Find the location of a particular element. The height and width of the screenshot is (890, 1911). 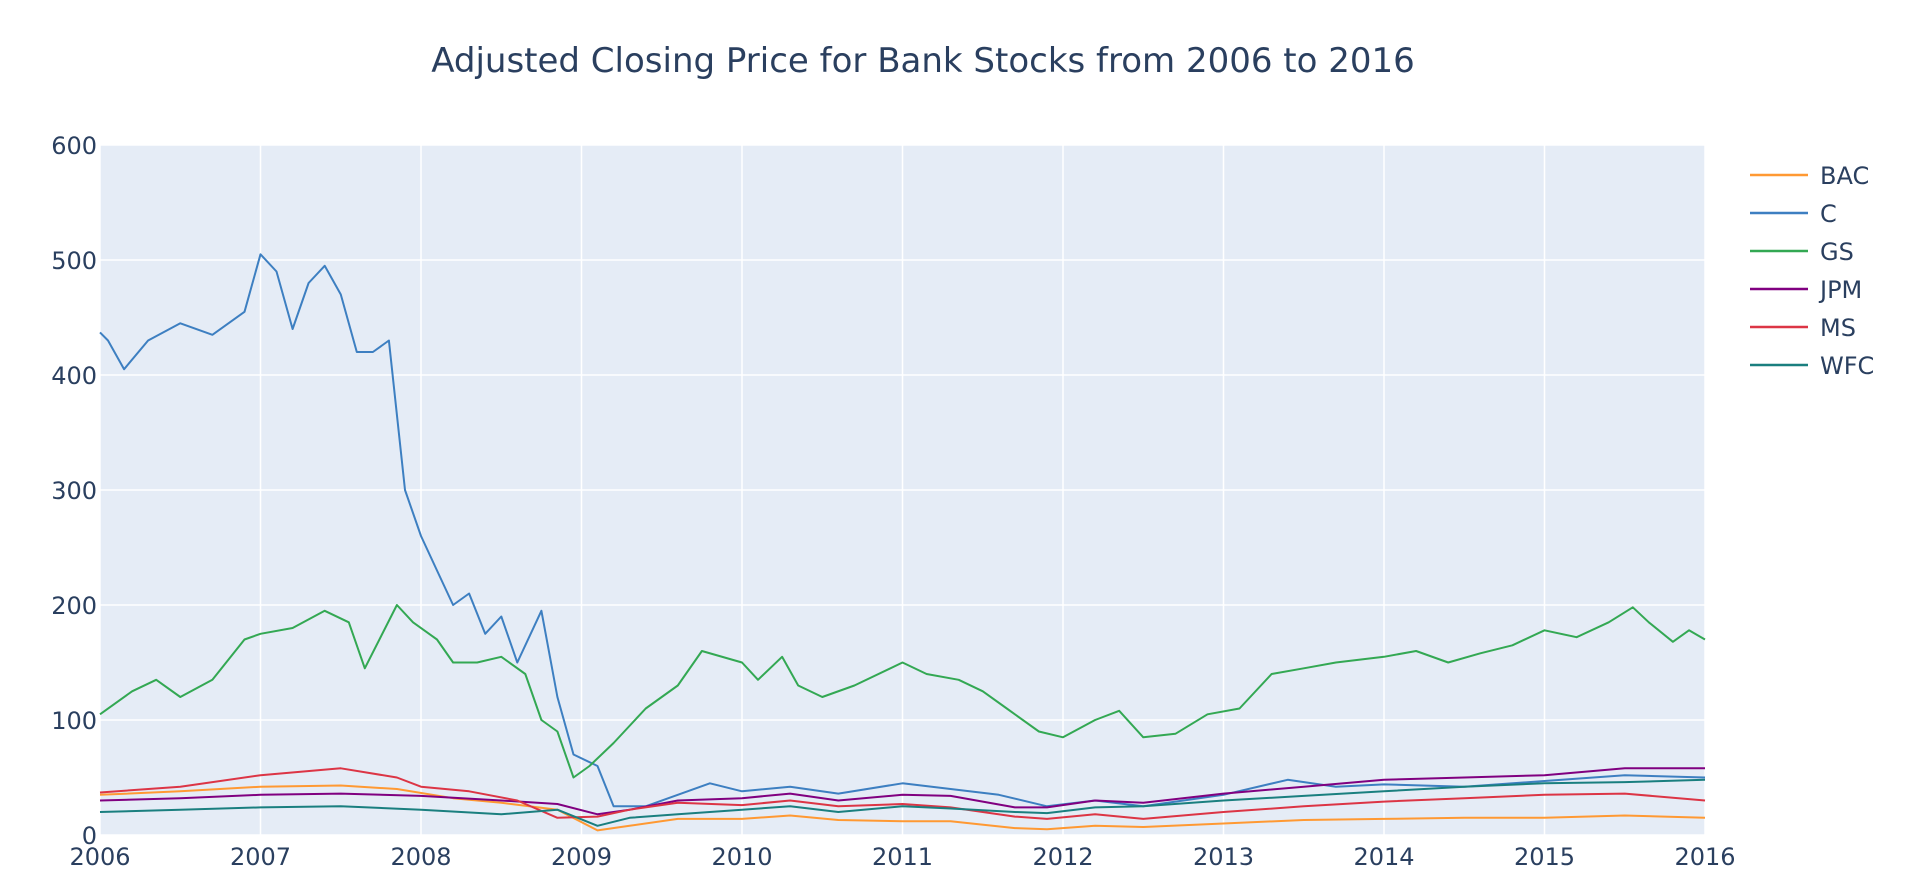

series-line-jpm is located at coordinates (902, 791).